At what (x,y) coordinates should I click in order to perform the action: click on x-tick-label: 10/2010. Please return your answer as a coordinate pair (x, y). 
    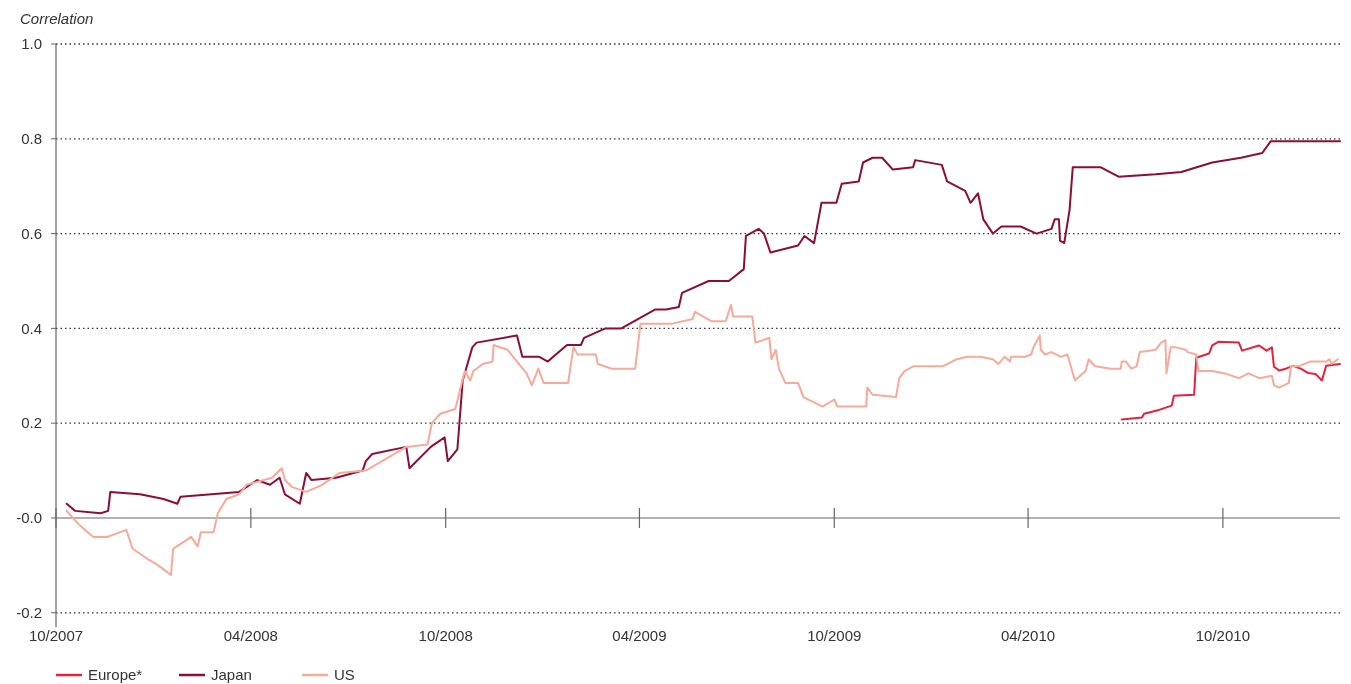
    Looking at the image, I should click on (1222, 635).